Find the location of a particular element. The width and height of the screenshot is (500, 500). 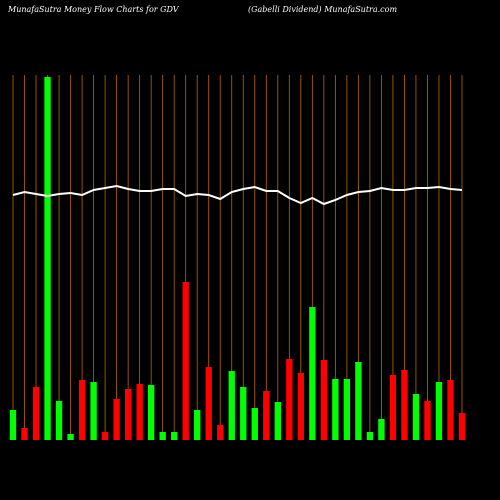

chart-title: MunafaSutra Money Flow Charts for GDV is located at coordinates (93, 9).